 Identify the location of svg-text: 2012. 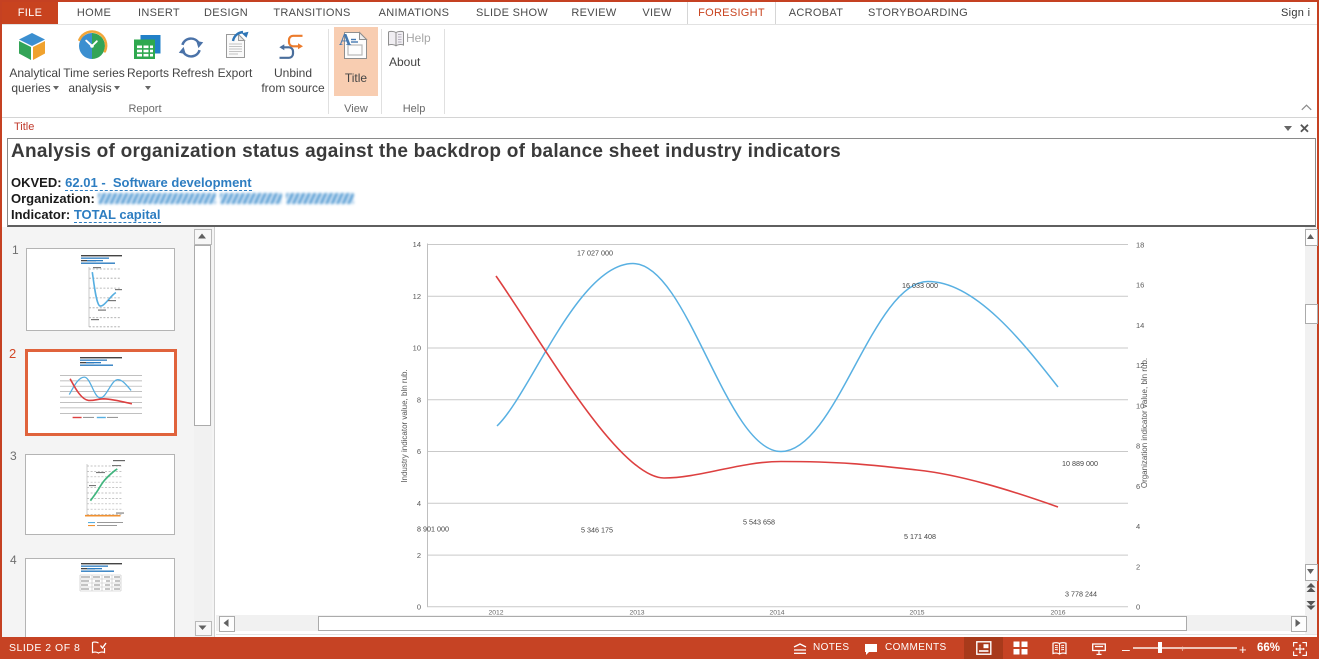
(495, 613).